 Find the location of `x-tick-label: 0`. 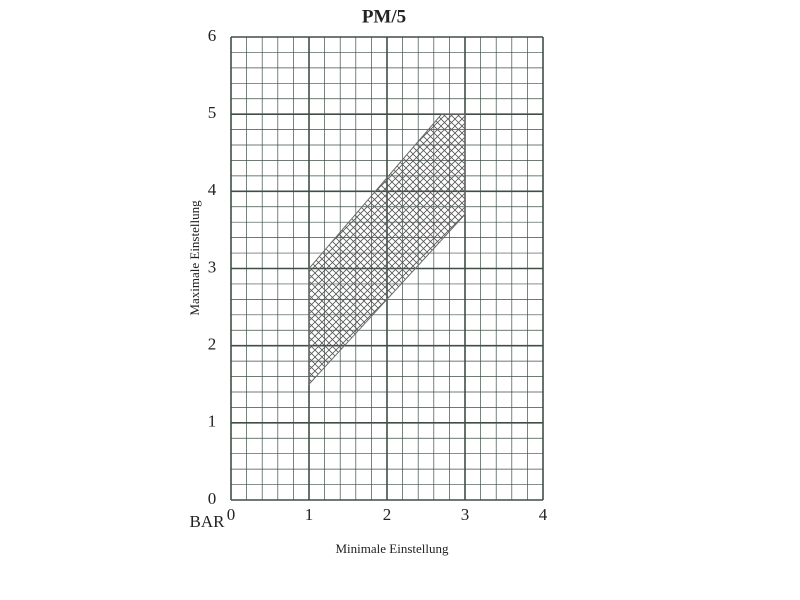

x-tick-label: 0 is located at coordinates (231, 514).